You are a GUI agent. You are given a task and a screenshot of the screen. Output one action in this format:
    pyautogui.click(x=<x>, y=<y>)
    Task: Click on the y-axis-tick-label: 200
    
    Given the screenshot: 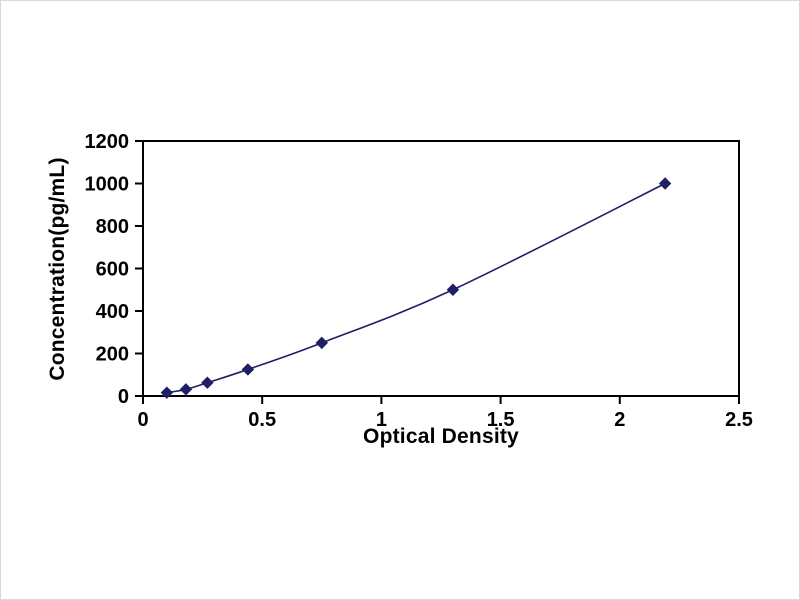 What is the action you would take?
    pyautogui.click(x=112, y=355)
    